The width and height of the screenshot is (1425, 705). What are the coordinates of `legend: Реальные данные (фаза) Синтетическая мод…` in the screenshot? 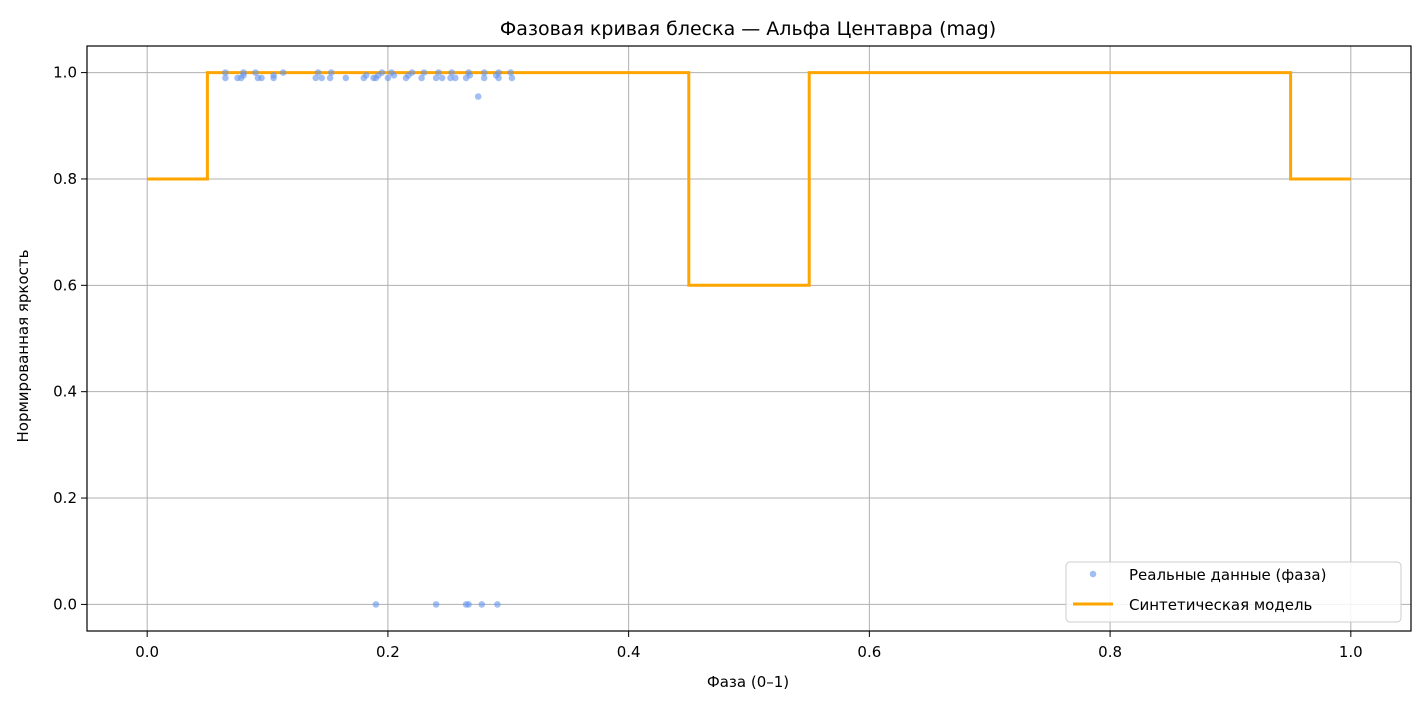 It's located at (1233, 592).